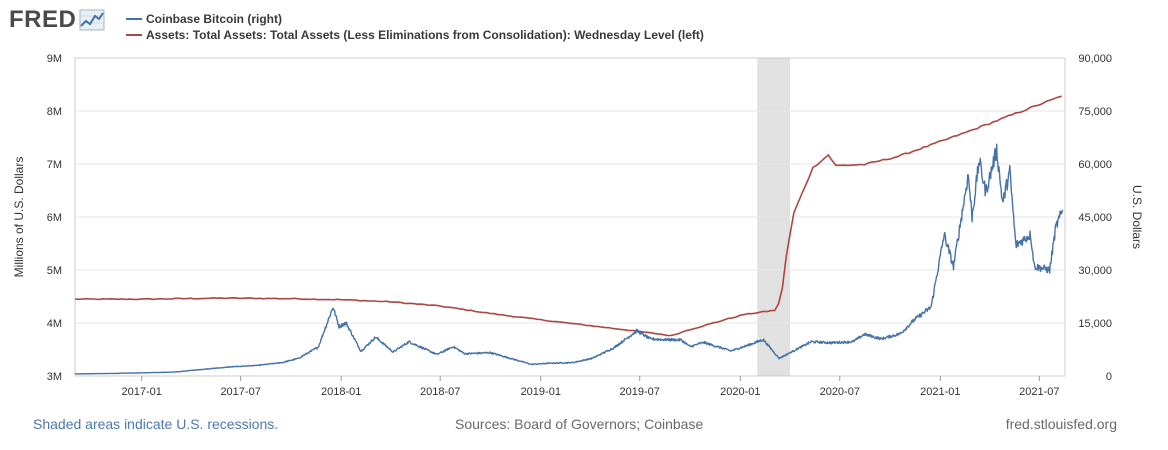  Describe the element at coordinates (156, 424) in the screenshot. I see `recession-note-link: Shaded areas indicate U.S. recessions.` at that location.